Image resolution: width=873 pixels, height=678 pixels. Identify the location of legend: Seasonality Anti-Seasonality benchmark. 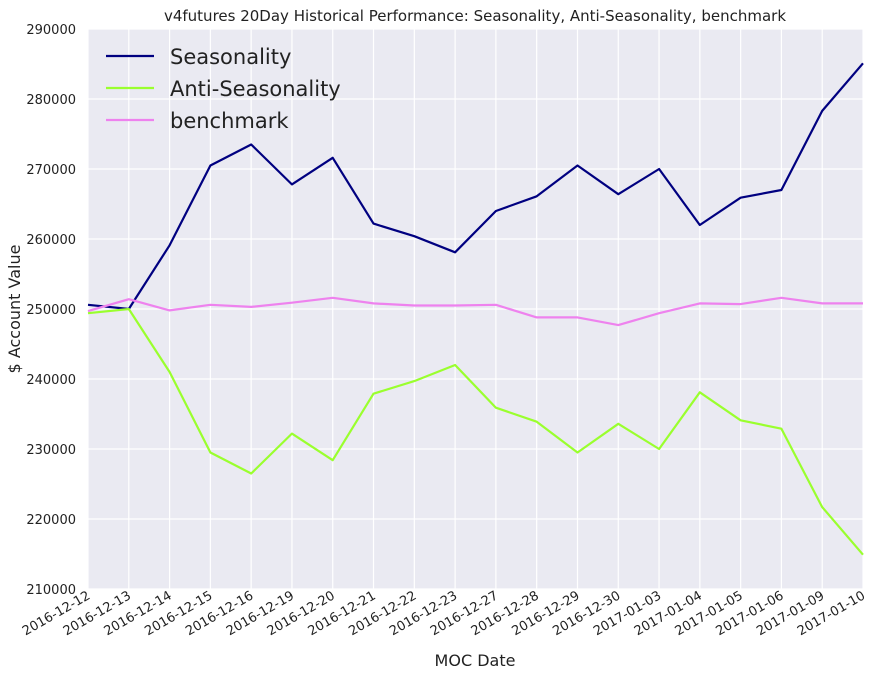
(223, 89).